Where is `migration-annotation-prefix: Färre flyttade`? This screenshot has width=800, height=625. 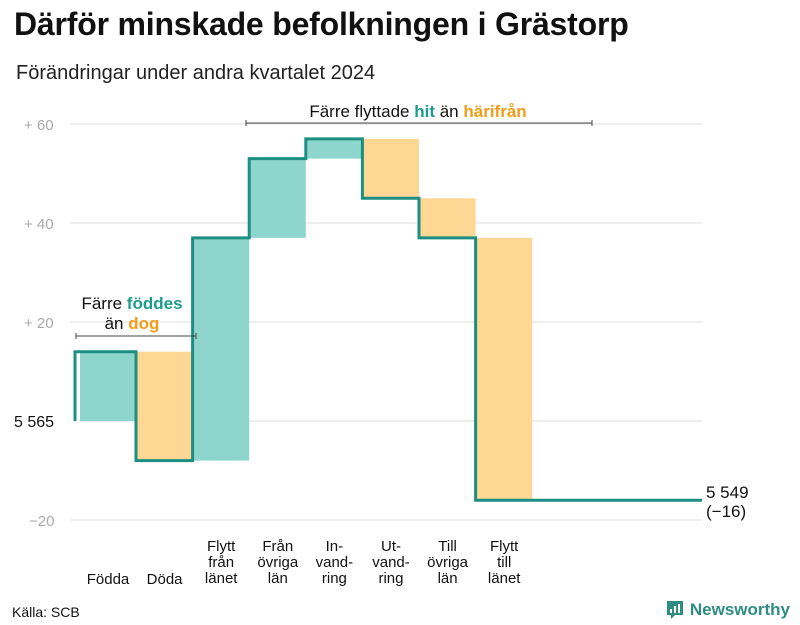
migration-annotation-prefix: Färre flyttade is located at coordinates (361, 111).